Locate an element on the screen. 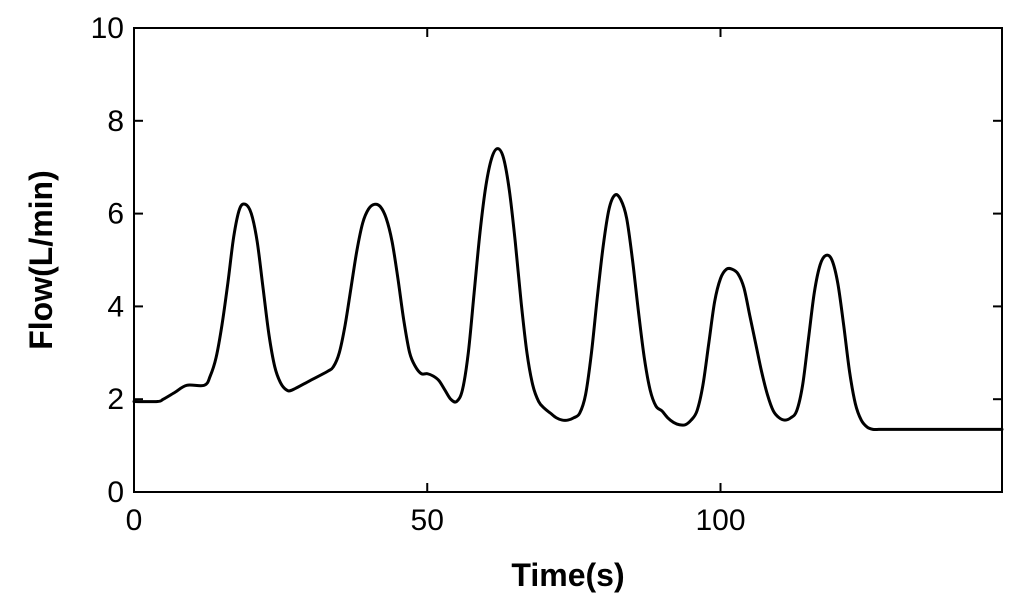 Image resolution: width=1024 pixels, height=616 pixels. y-tick-label: 6 is located at coordinates (115, 214).